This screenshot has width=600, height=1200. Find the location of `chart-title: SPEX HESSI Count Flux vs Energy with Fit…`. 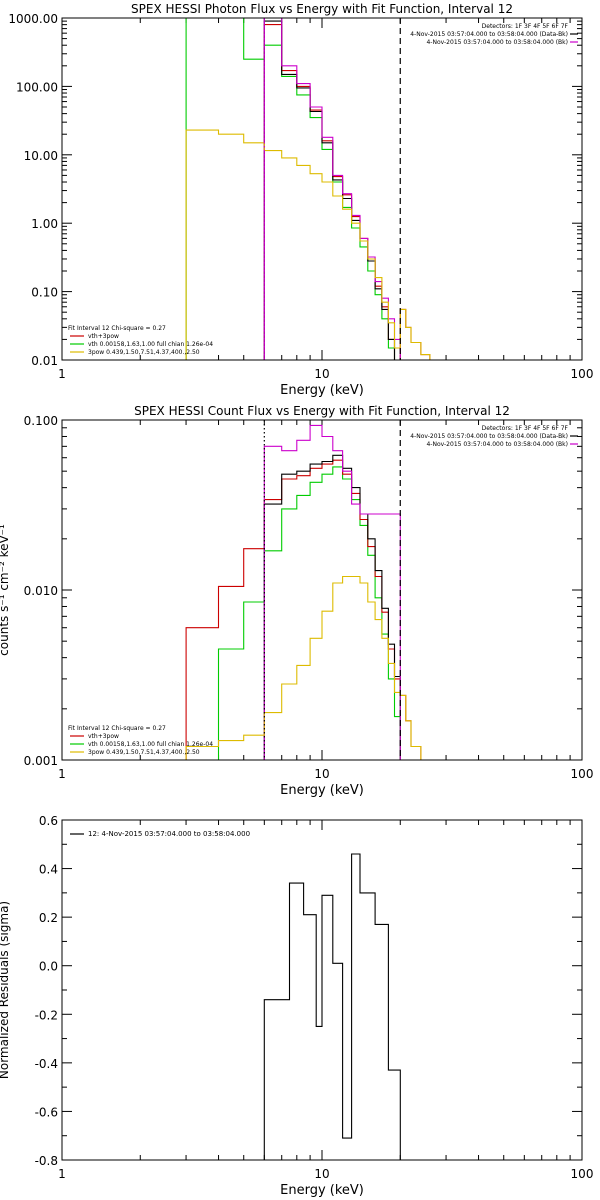

chart-title: SPEX HESSI Count Flux vs Energy with Fit… is located at coordinates (322, 411).